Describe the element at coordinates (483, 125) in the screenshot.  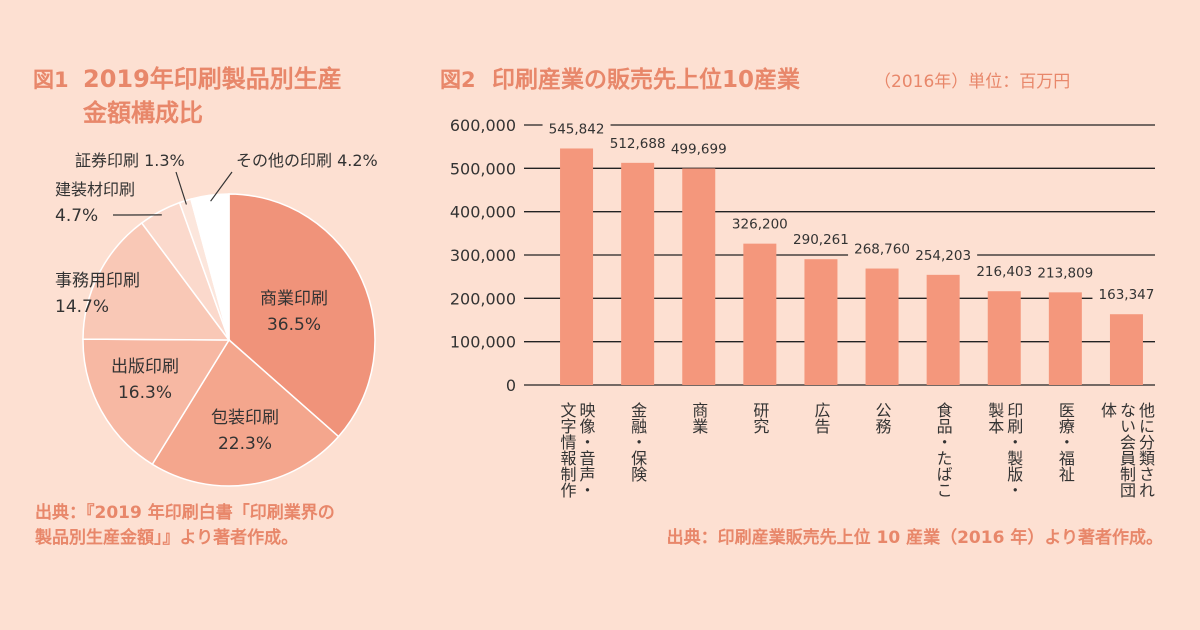
I see `y-tick-label-6: 600,000` at that location.